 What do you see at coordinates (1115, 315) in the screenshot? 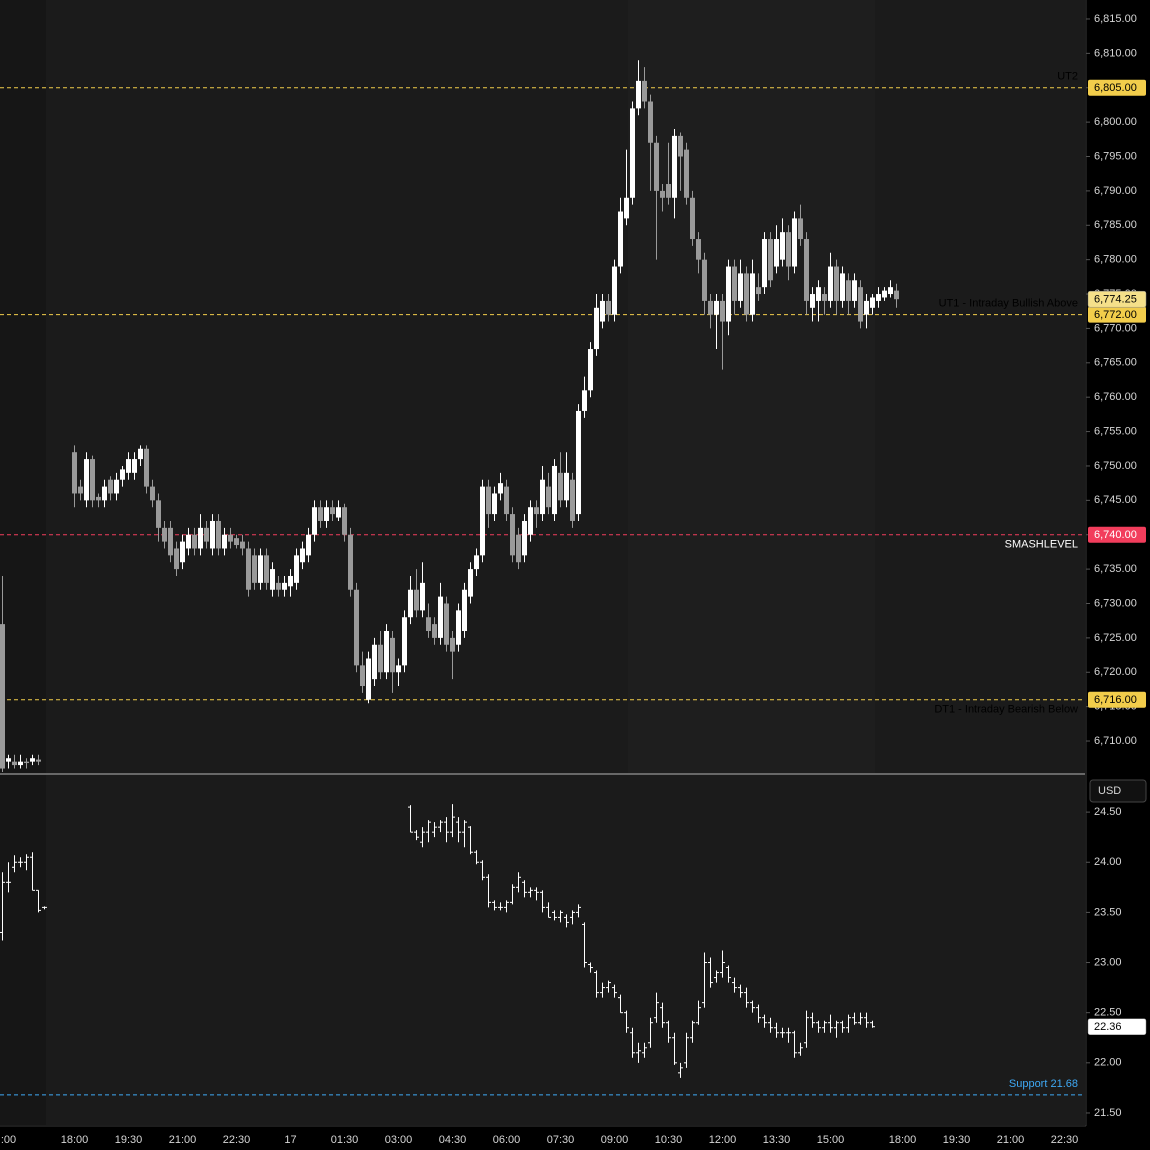
I see `level-price-tag-text: 6,772.00` at bounding box center [1115, 315].